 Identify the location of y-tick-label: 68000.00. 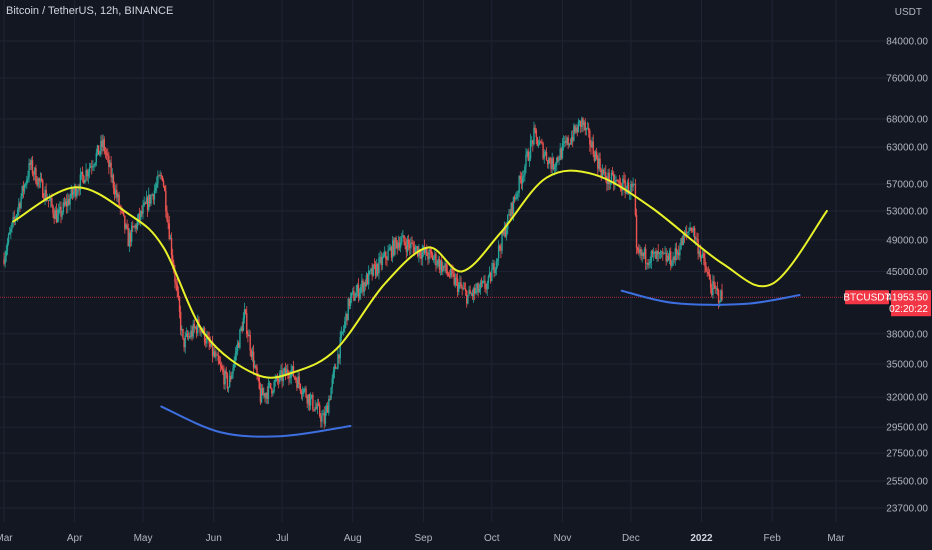
(907, 119).